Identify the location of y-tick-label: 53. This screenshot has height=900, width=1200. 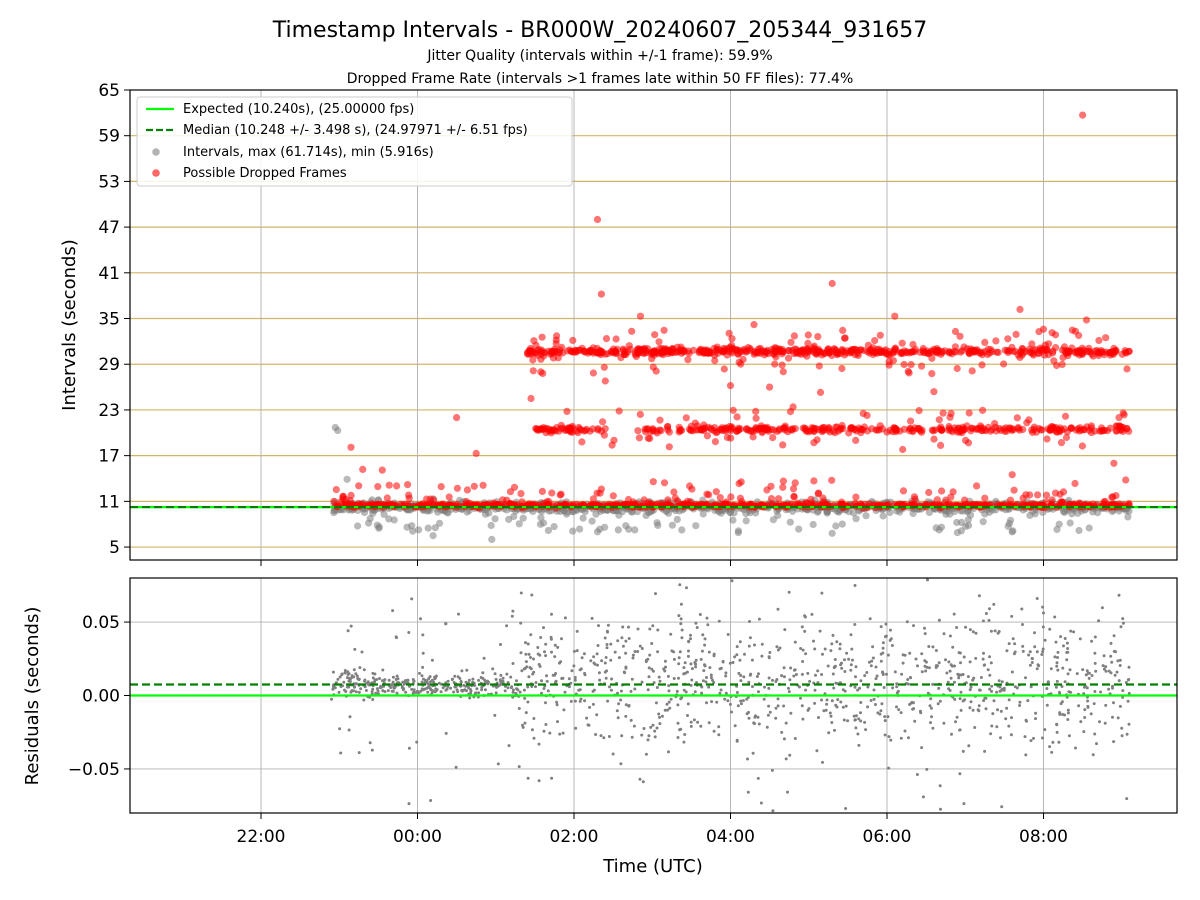
(109, 182).